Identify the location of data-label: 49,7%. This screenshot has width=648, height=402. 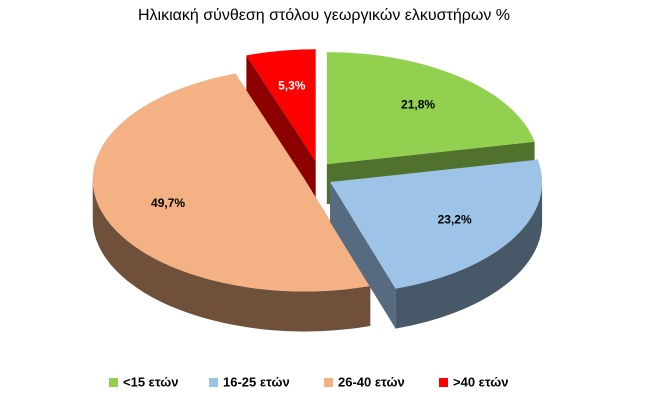
(168, 203).